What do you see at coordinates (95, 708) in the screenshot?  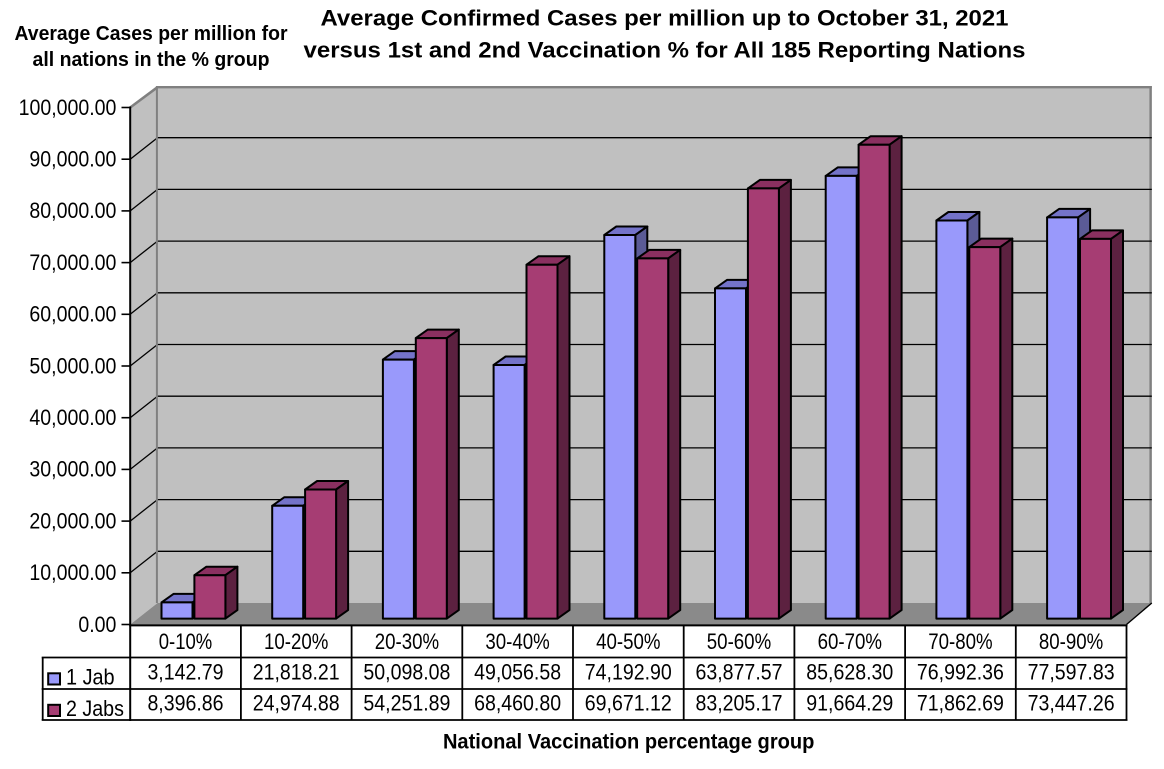 I see `svg-text: 2 Jabs` at bounding box center [95, 708].